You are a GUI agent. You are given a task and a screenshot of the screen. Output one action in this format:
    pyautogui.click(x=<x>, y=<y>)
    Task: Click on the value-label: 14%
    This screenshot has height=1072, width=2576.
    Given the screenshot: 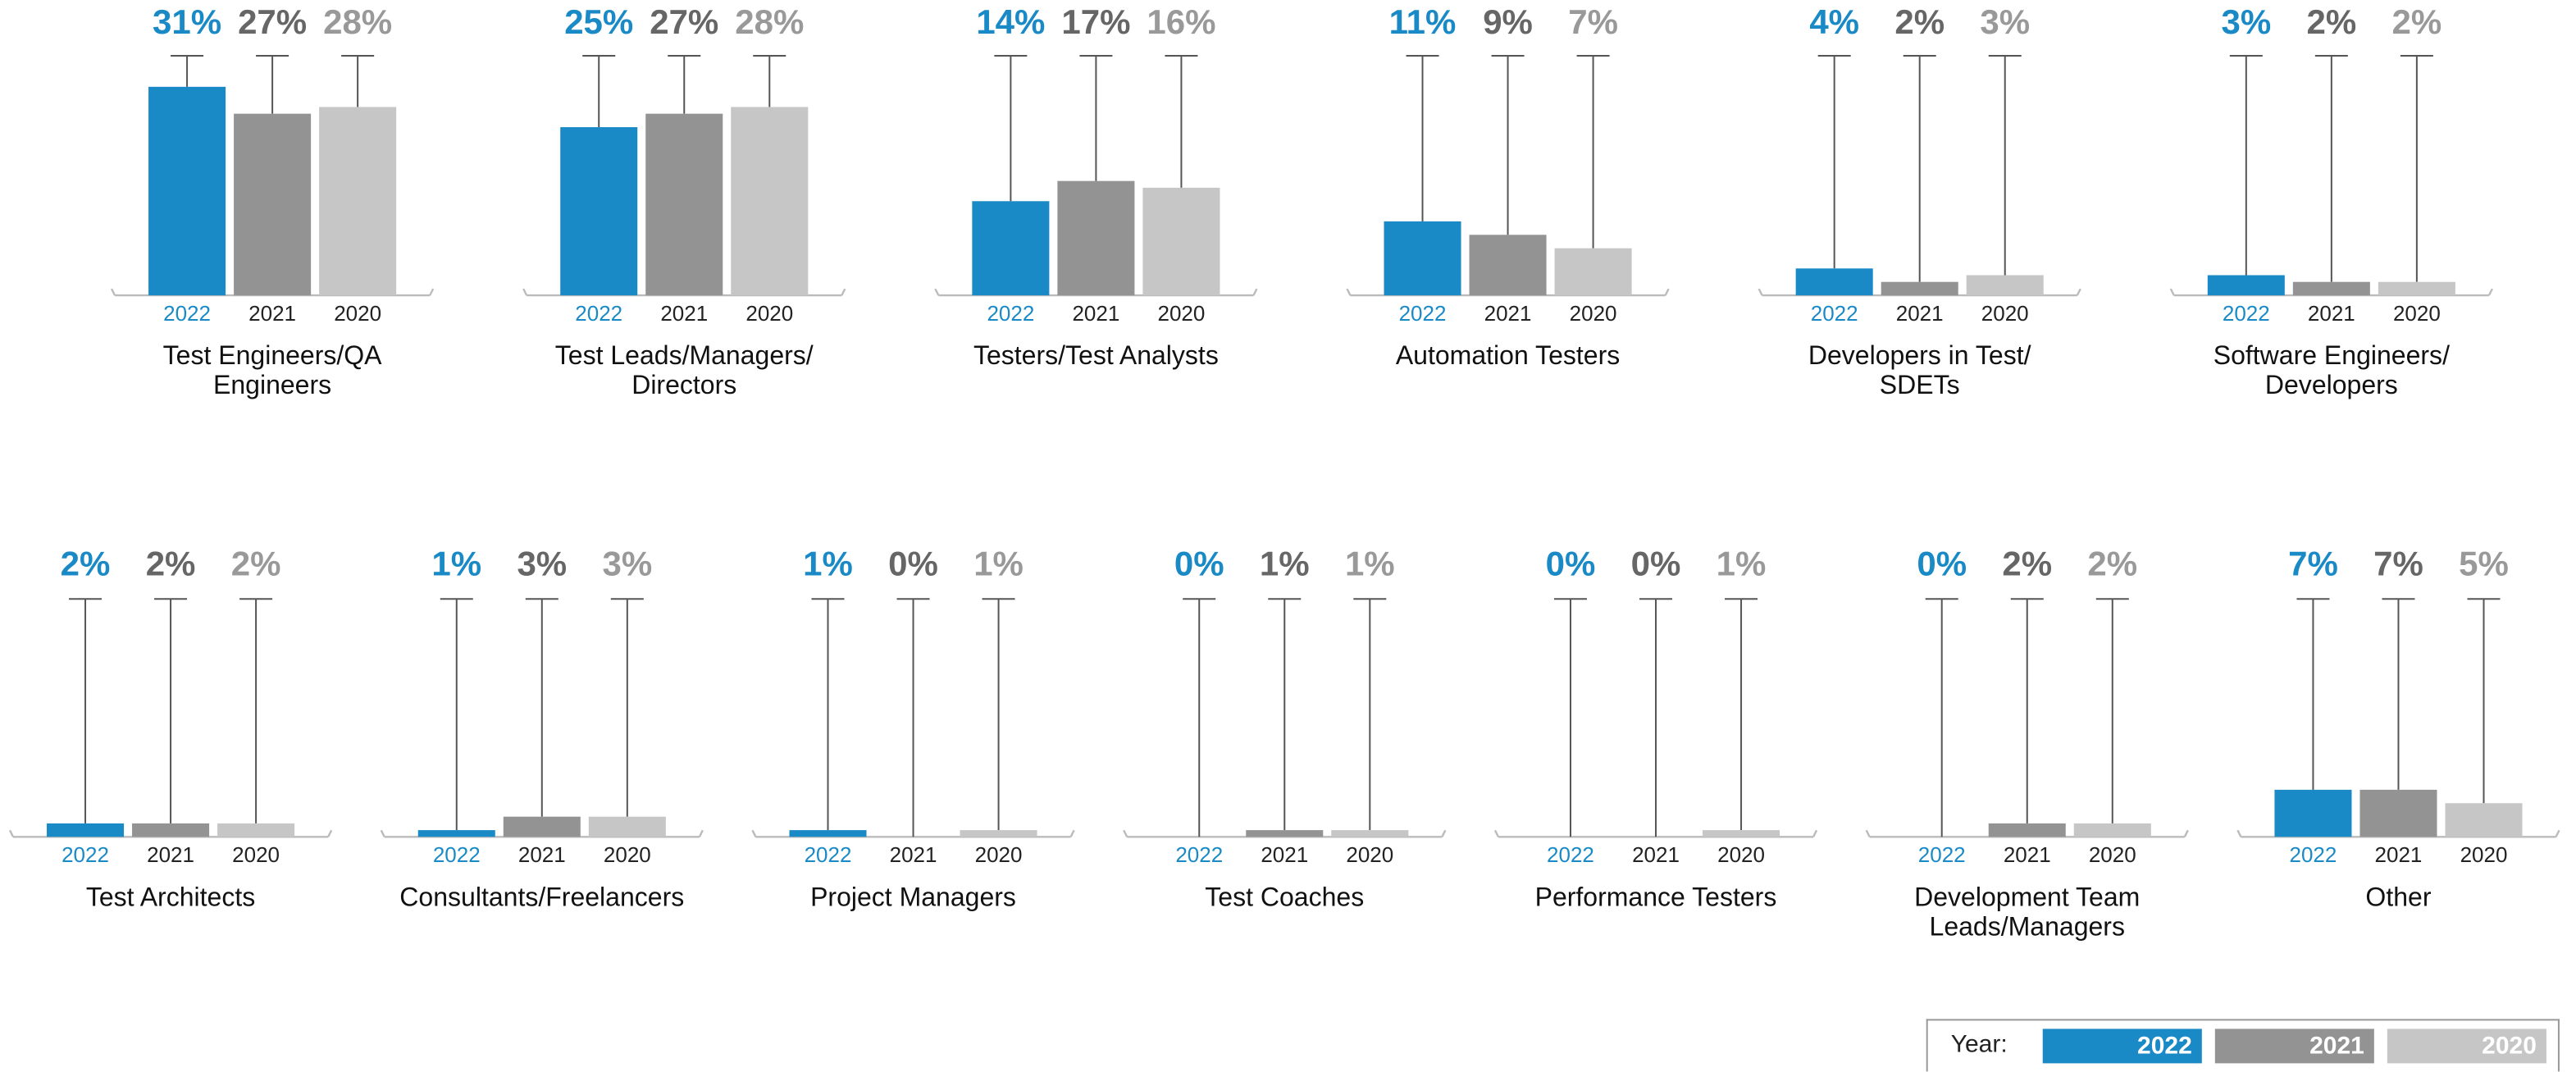 What is the action you would take?
    pyautogui.click(x=1010, y=21)
    